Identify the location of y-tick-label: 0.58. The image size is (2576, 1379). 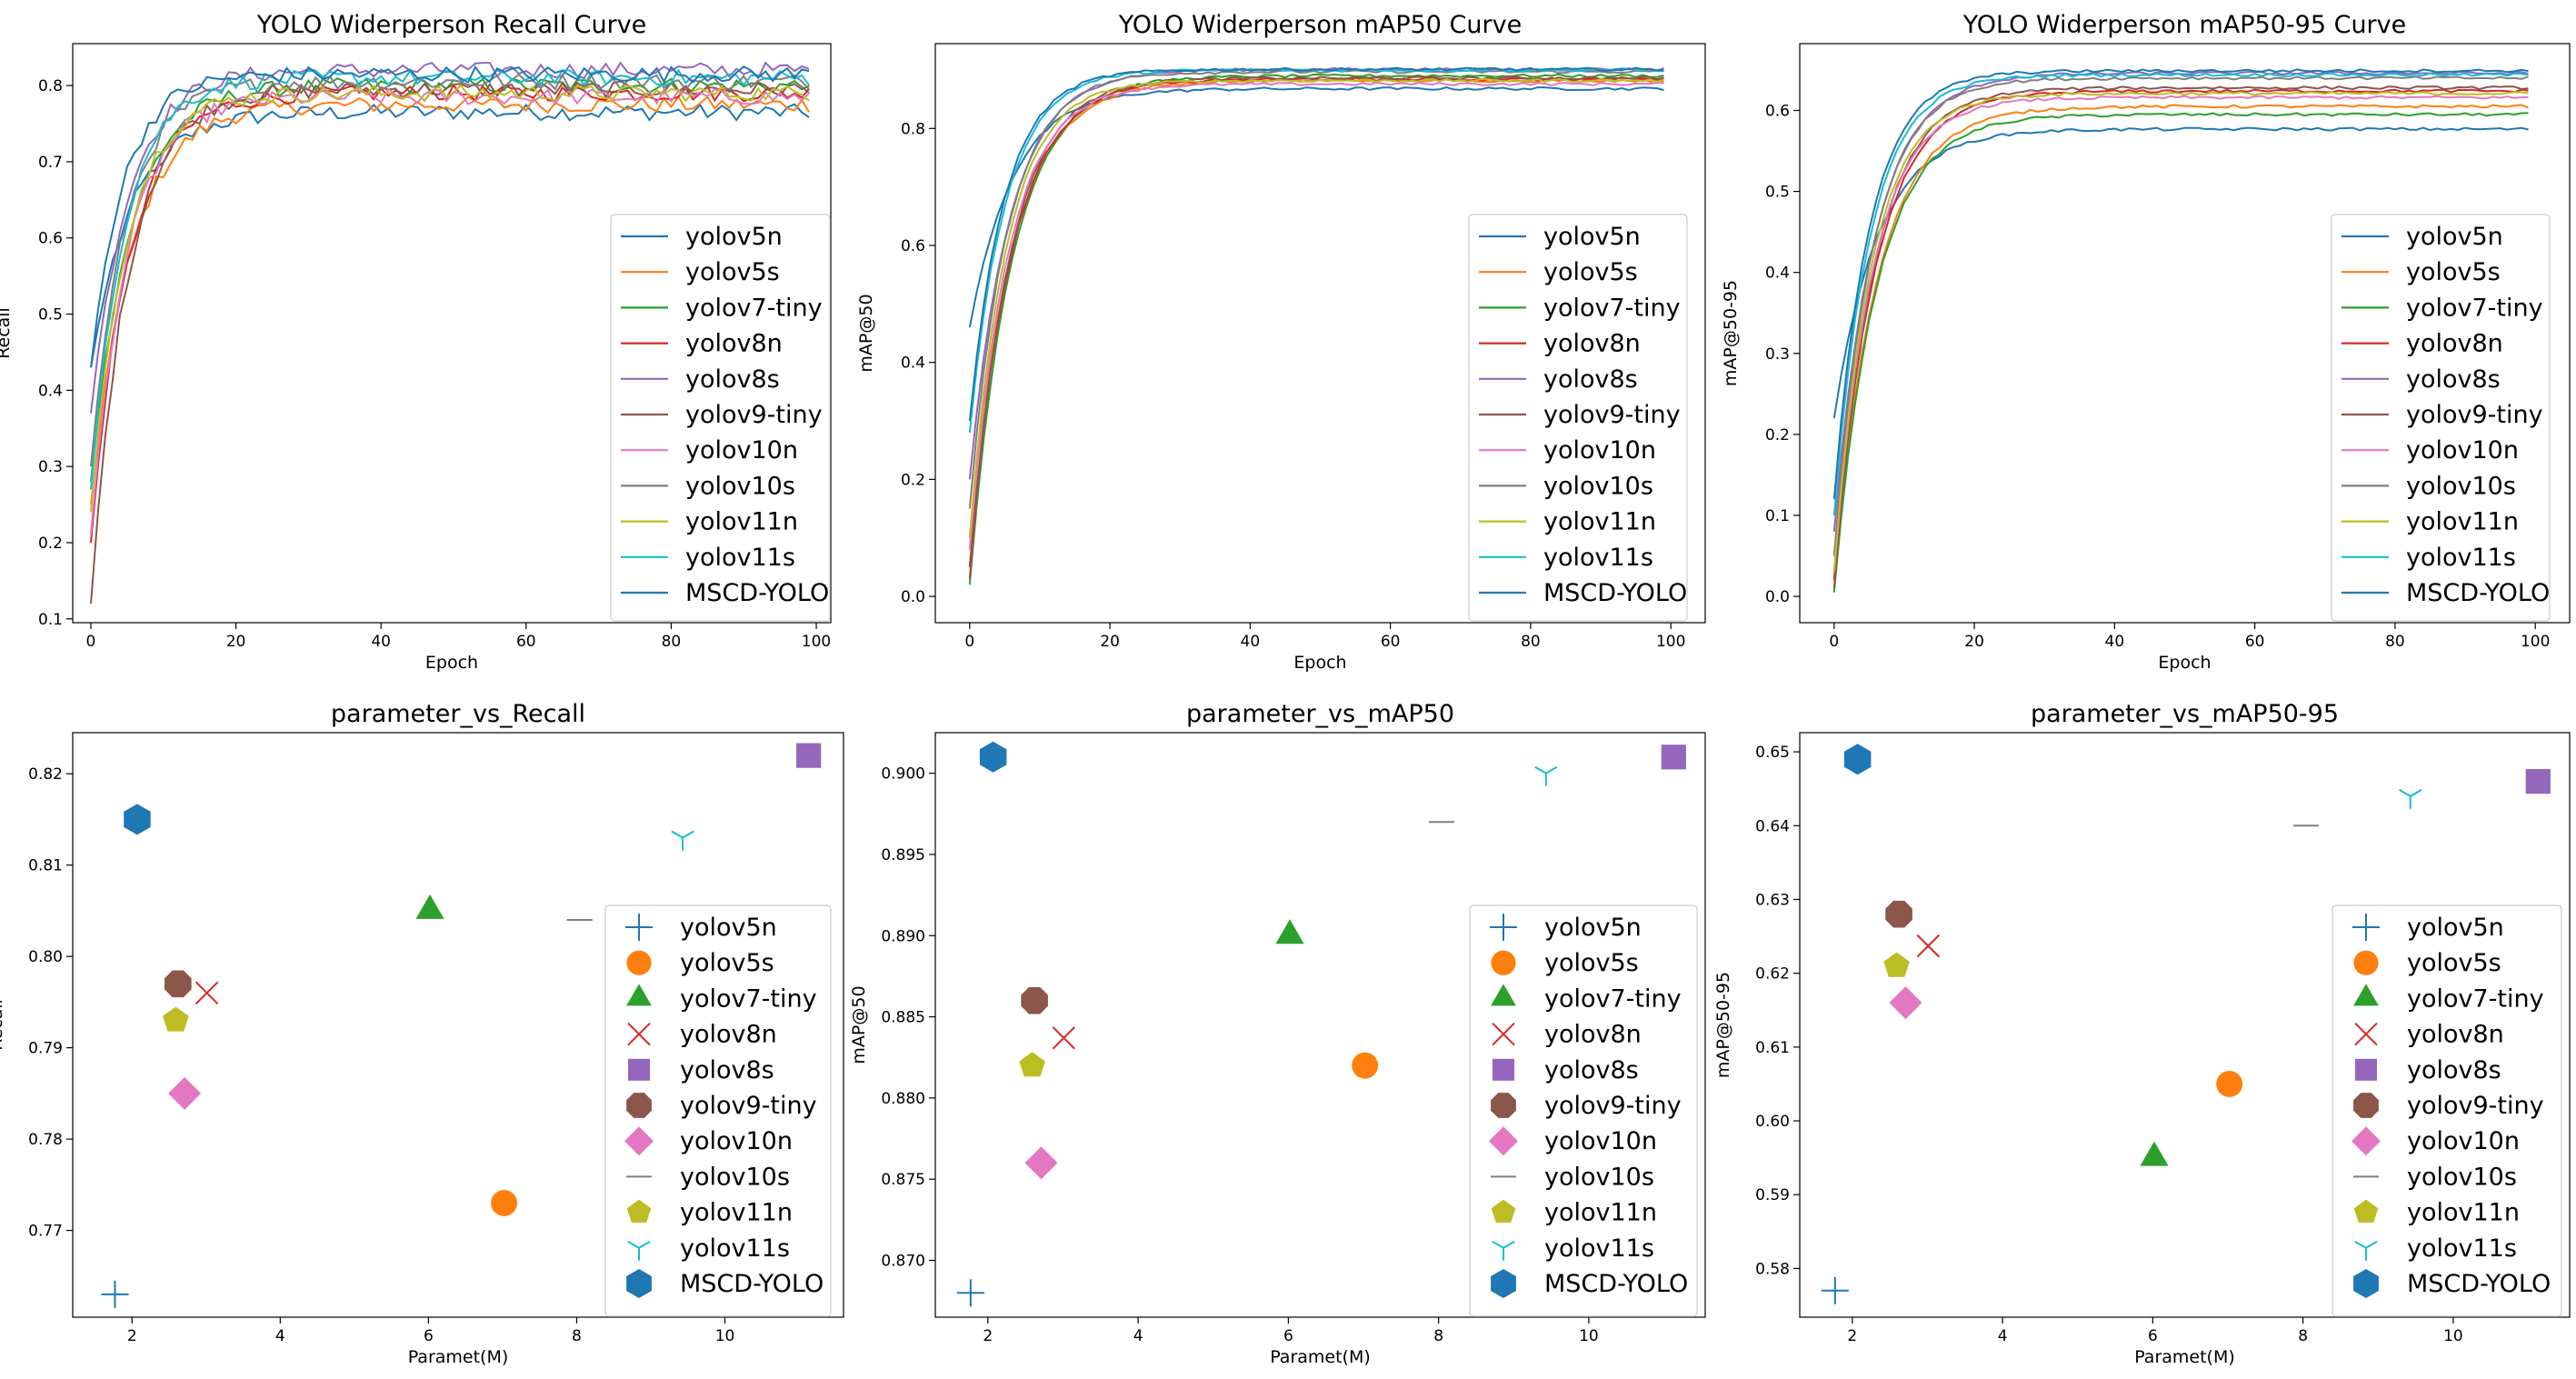
(1773, 1269).